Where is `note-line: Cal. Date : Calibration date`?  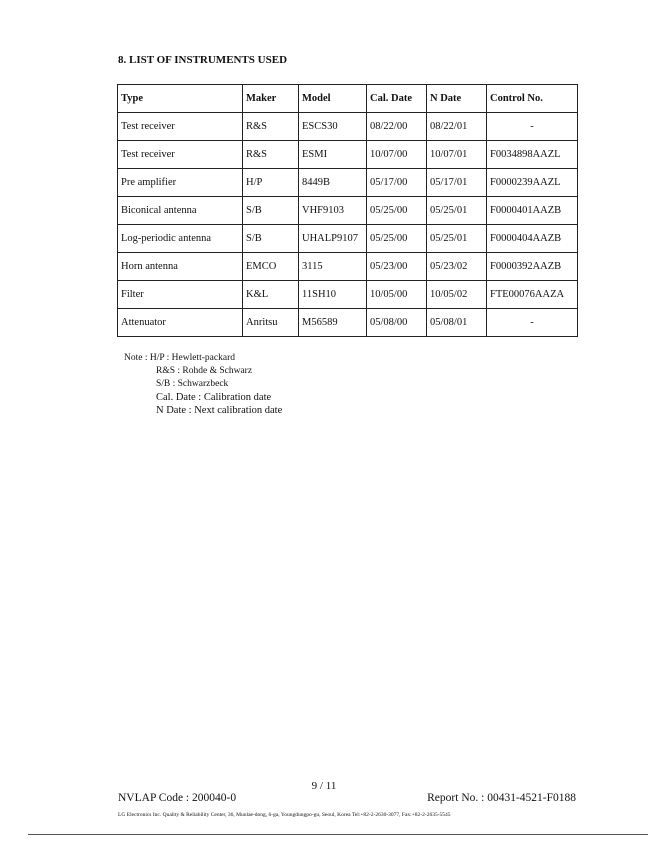
note-line: Cal. Date : Calibration date is located at coordinates (214, 397).